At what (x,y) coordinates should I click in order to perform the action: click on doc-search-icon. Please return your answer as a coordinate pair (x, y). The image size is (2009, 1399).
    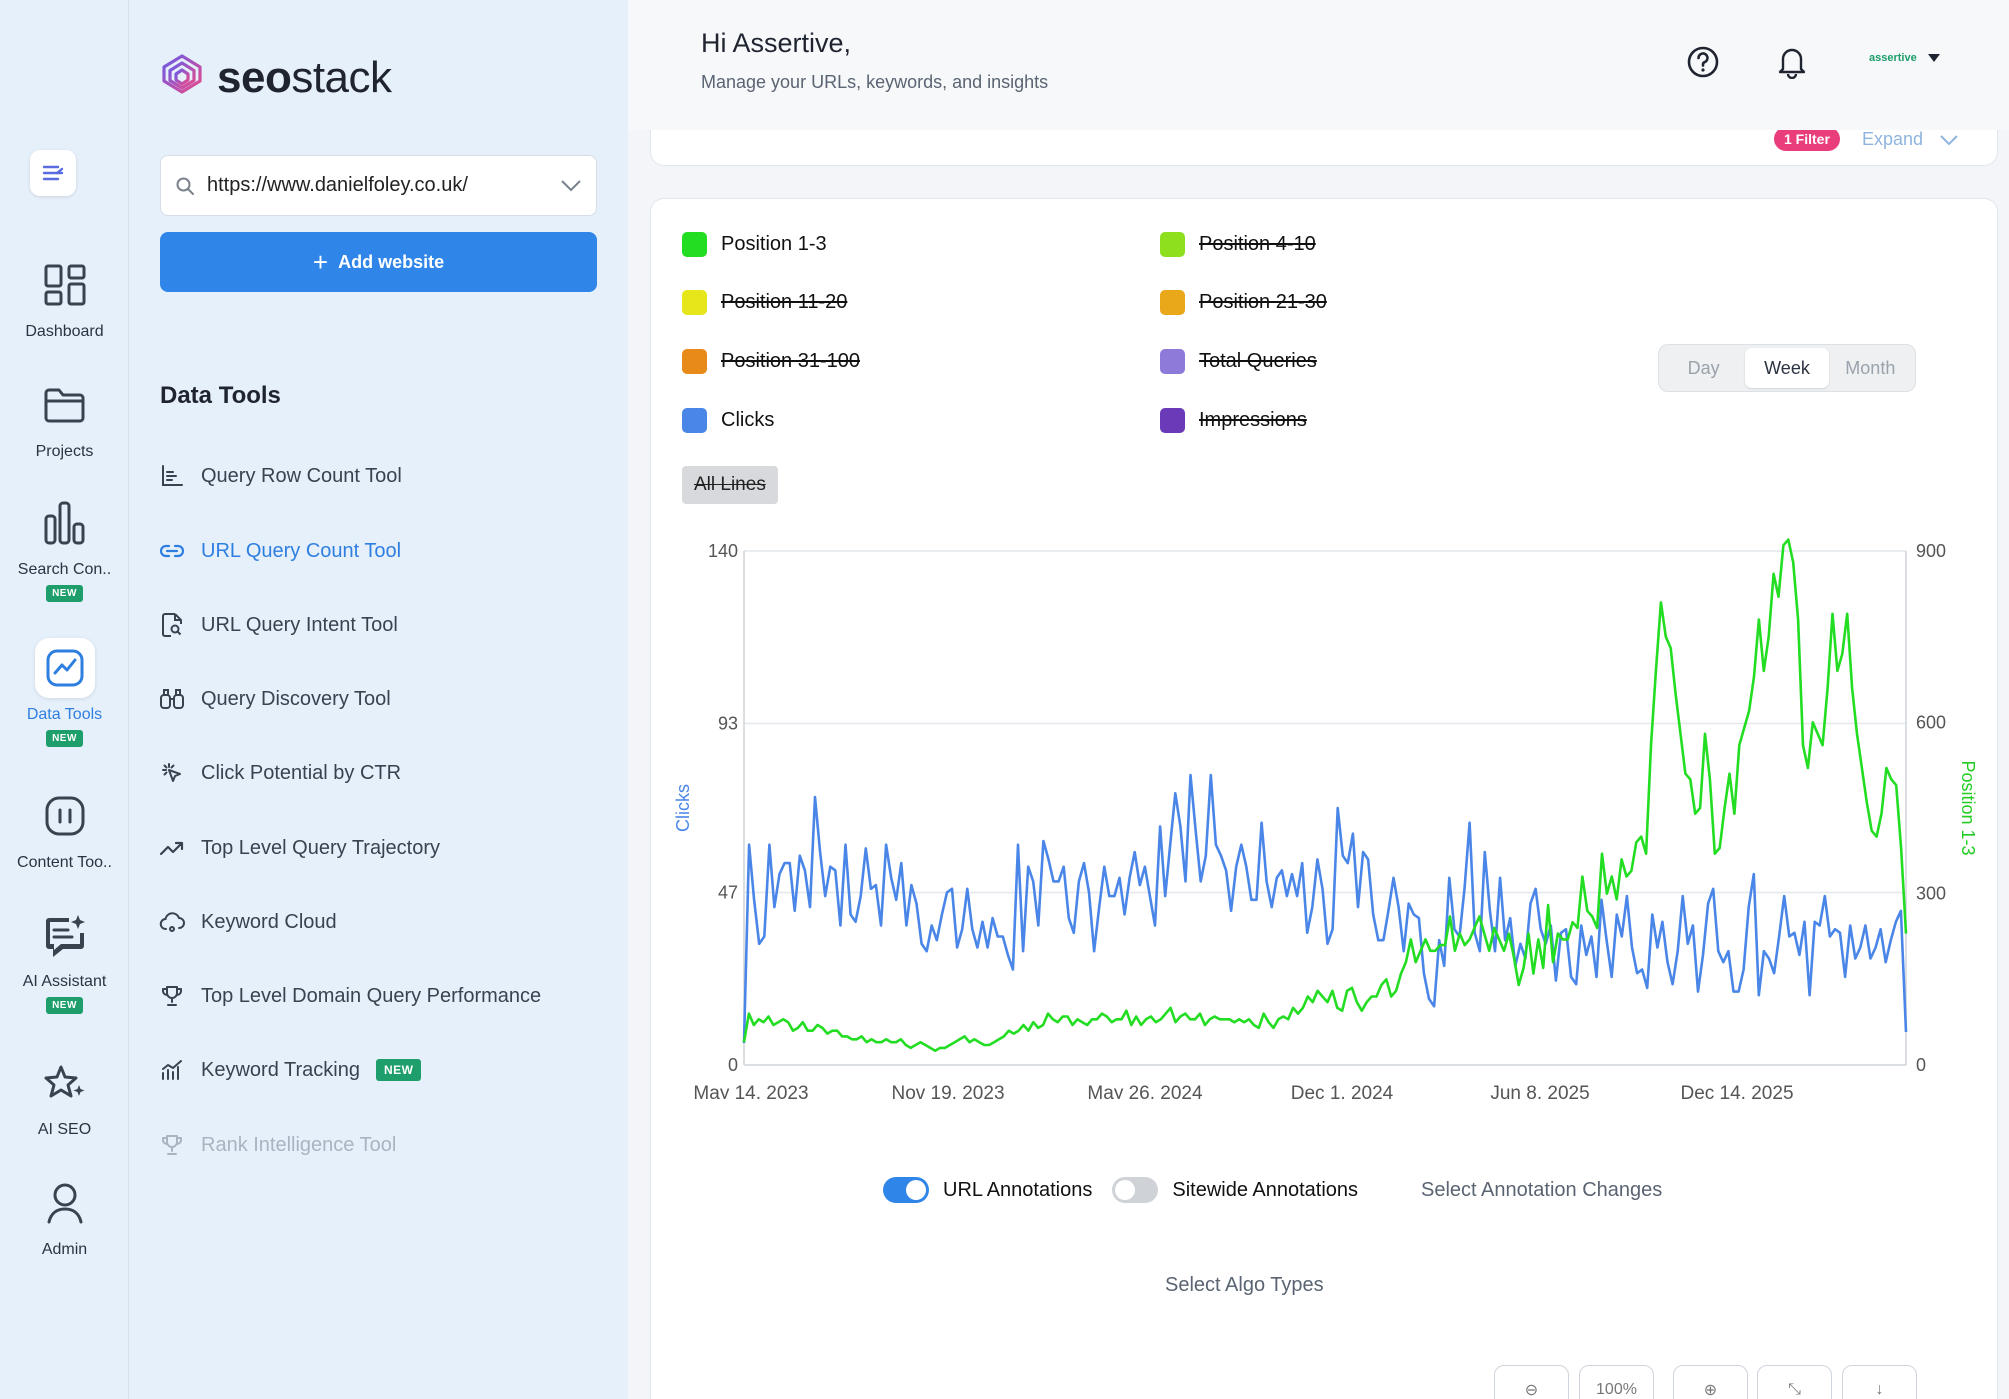
    Looking at the image, I should click on (172, 625).